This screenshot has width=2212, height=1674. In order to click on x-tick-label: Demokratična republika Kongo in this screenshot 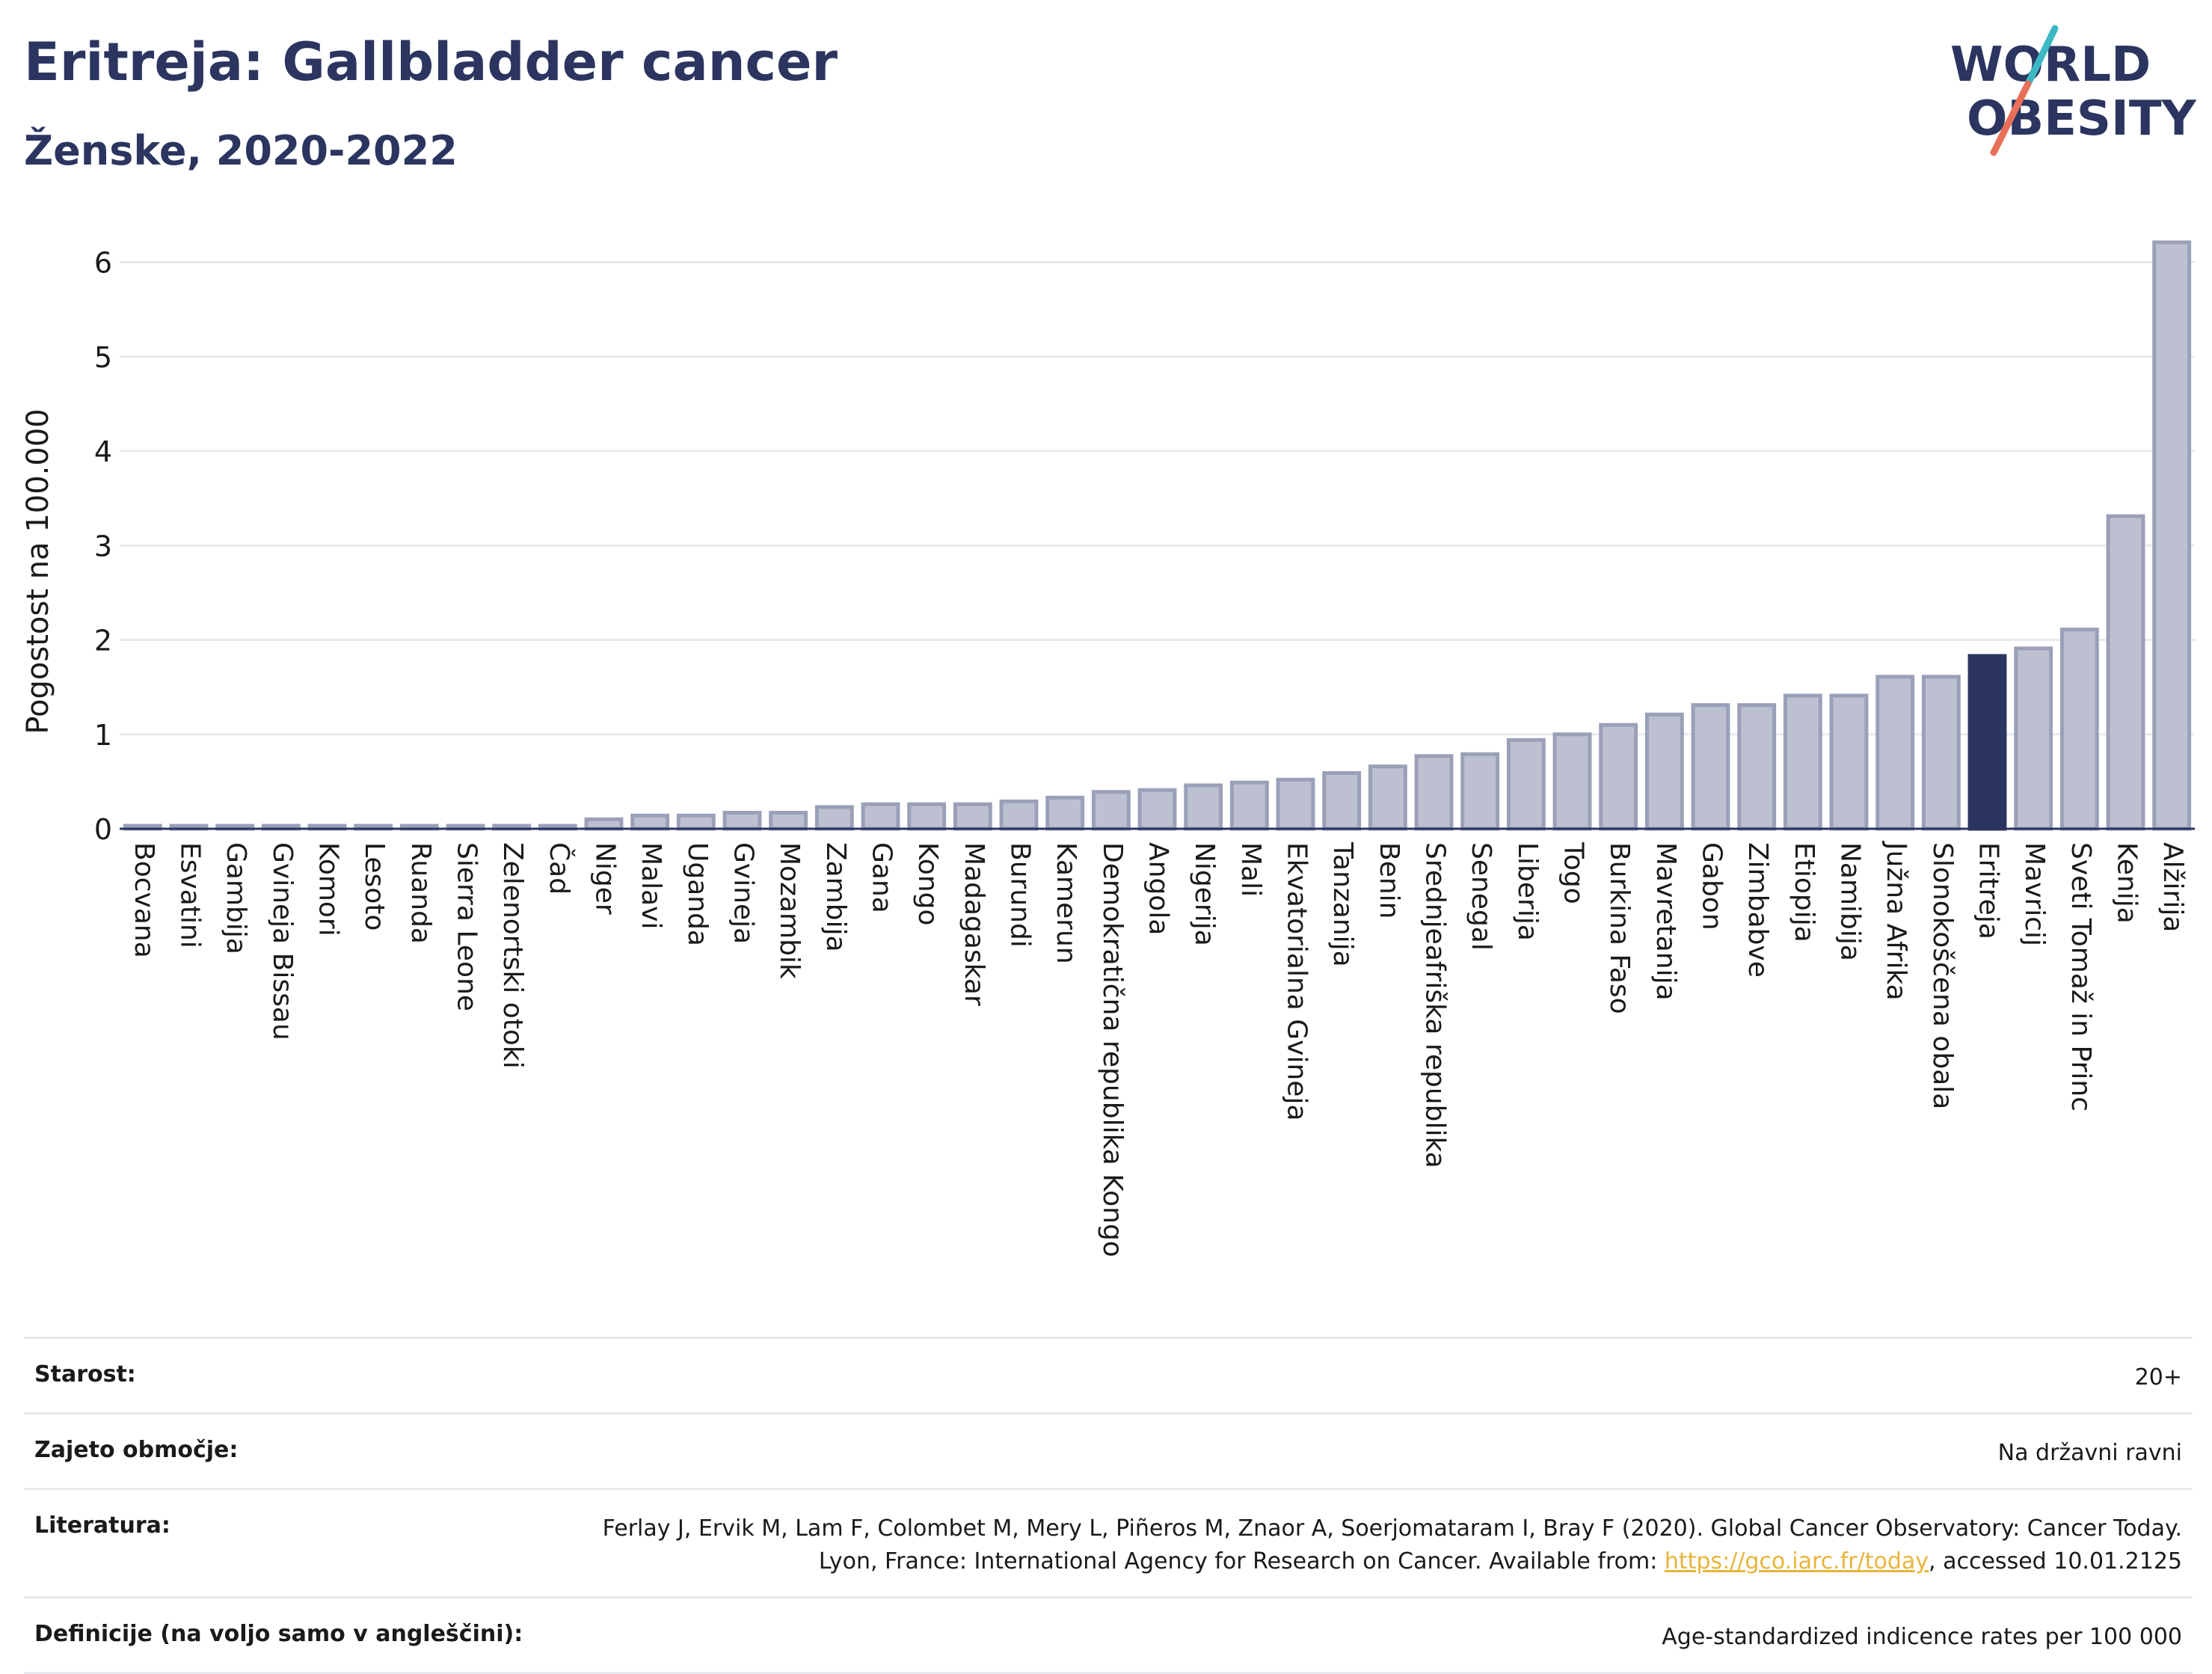, I will do `click(1112, 1049)`.